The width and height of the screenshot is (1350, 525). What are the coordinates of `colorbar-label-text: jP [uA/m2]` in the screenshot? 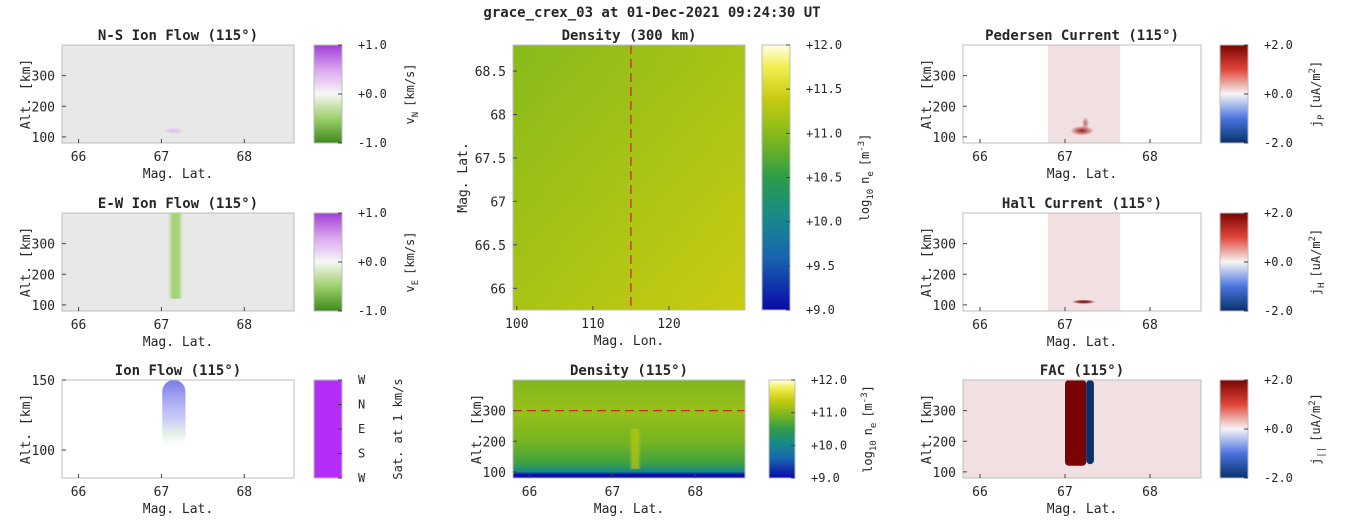 It's located at (1317, 94).